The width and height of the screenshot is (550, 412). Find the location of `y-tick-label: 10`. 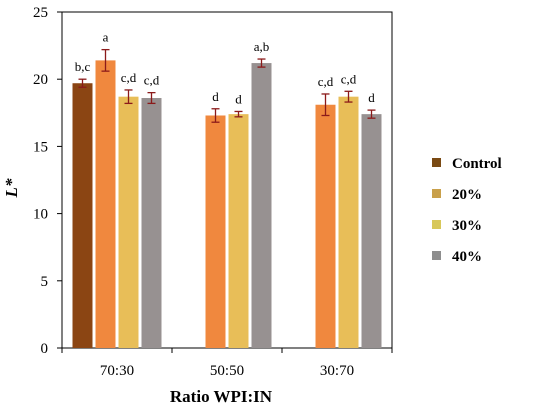

y-tick-label: 10 is located at coordinates (40, 215).